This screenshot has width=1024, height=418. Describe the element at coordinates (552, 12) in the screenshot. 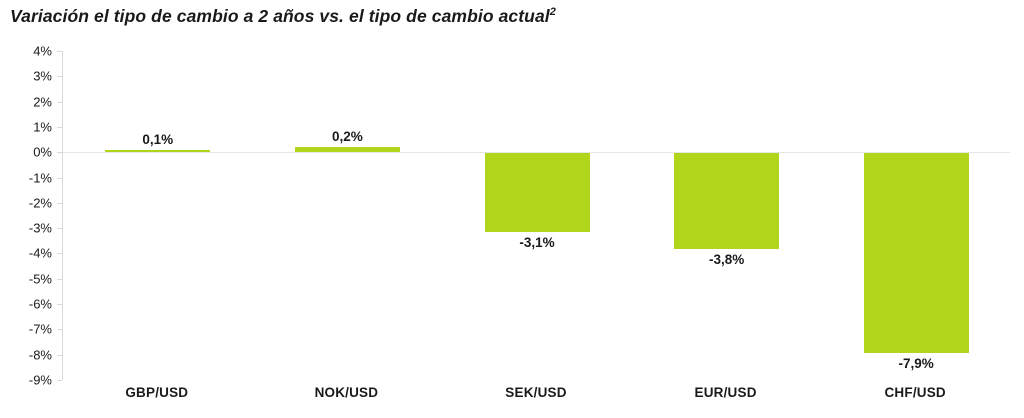

I see `chart-title-footnote-marker: 2` at that location.